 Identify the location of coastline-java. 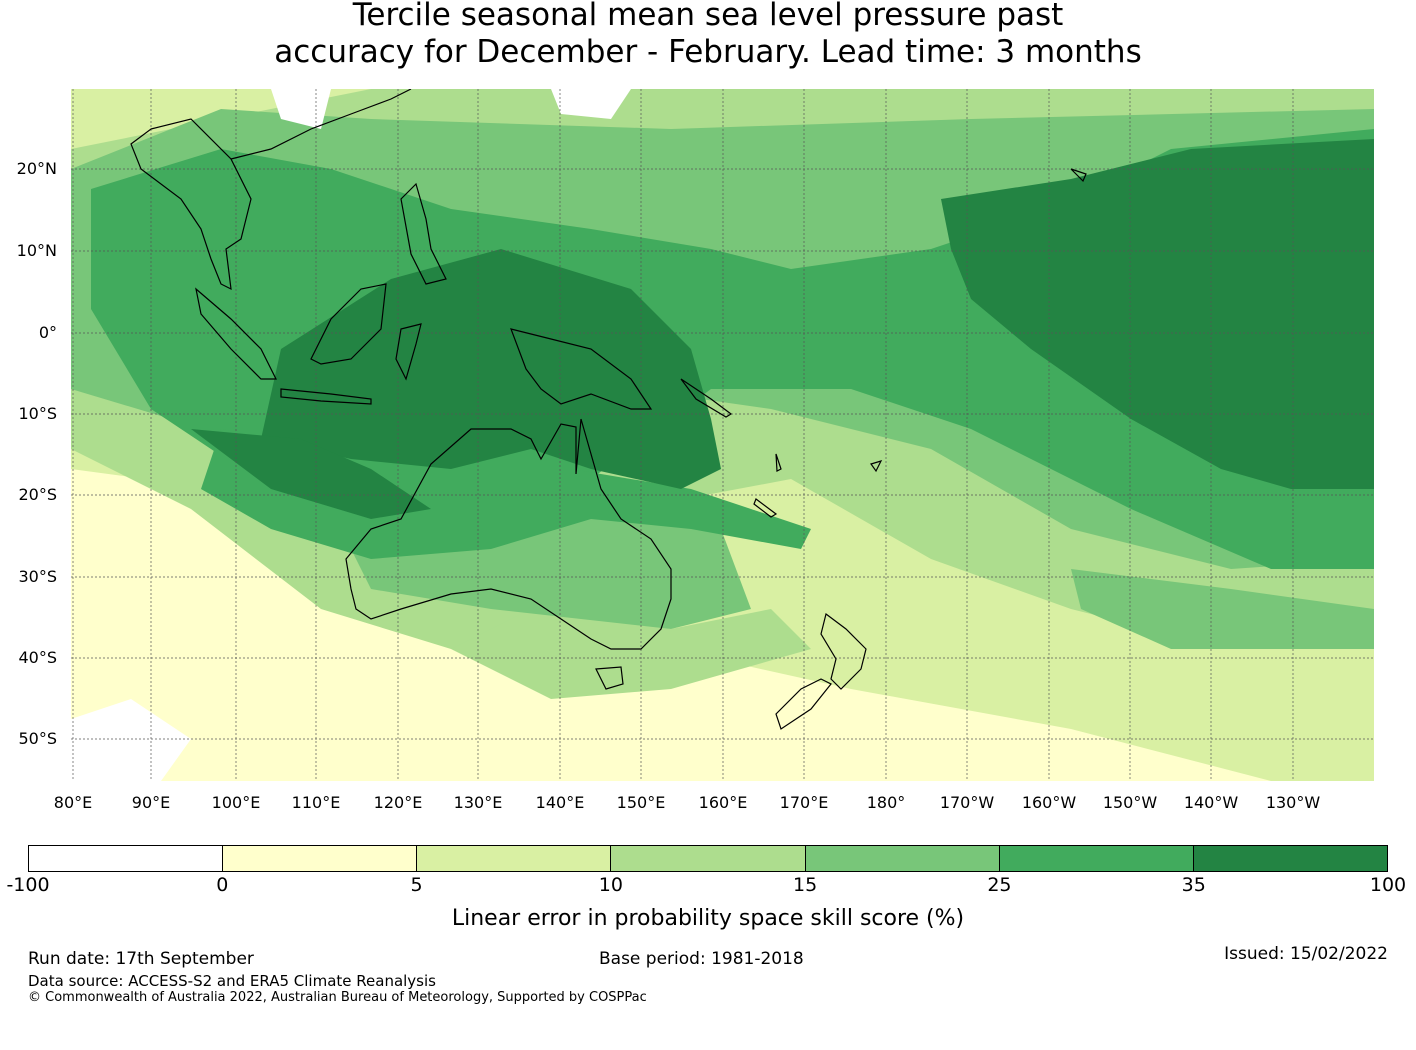
(326, 396).